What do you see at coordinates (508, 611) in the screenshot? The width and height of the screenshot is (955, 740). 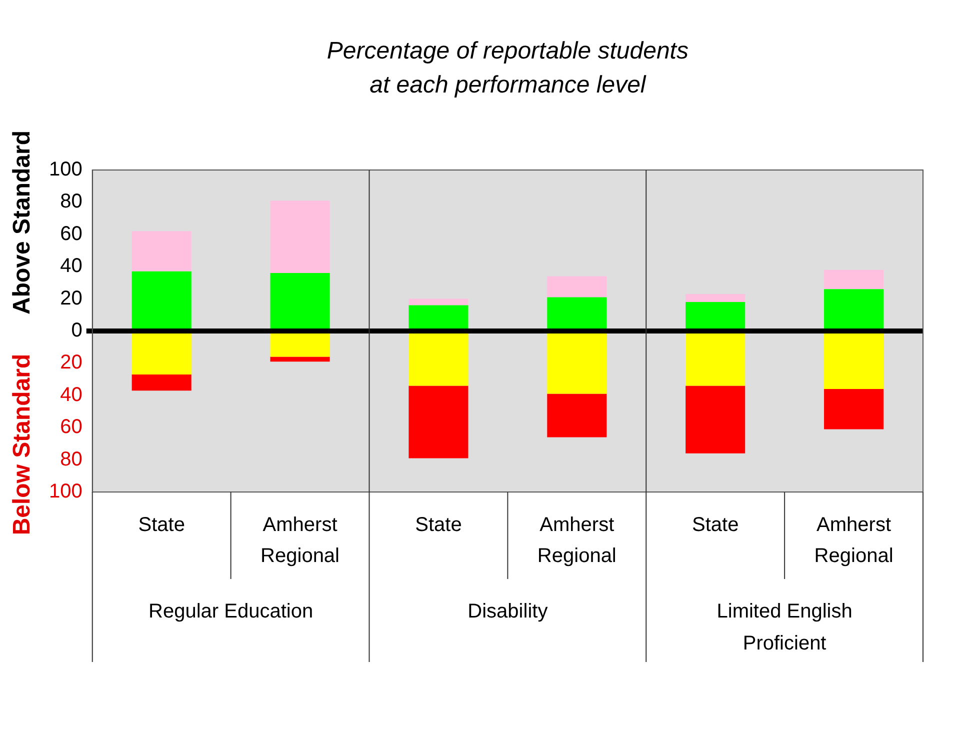 I see `text: Disability` at bounding box center [508, 611].